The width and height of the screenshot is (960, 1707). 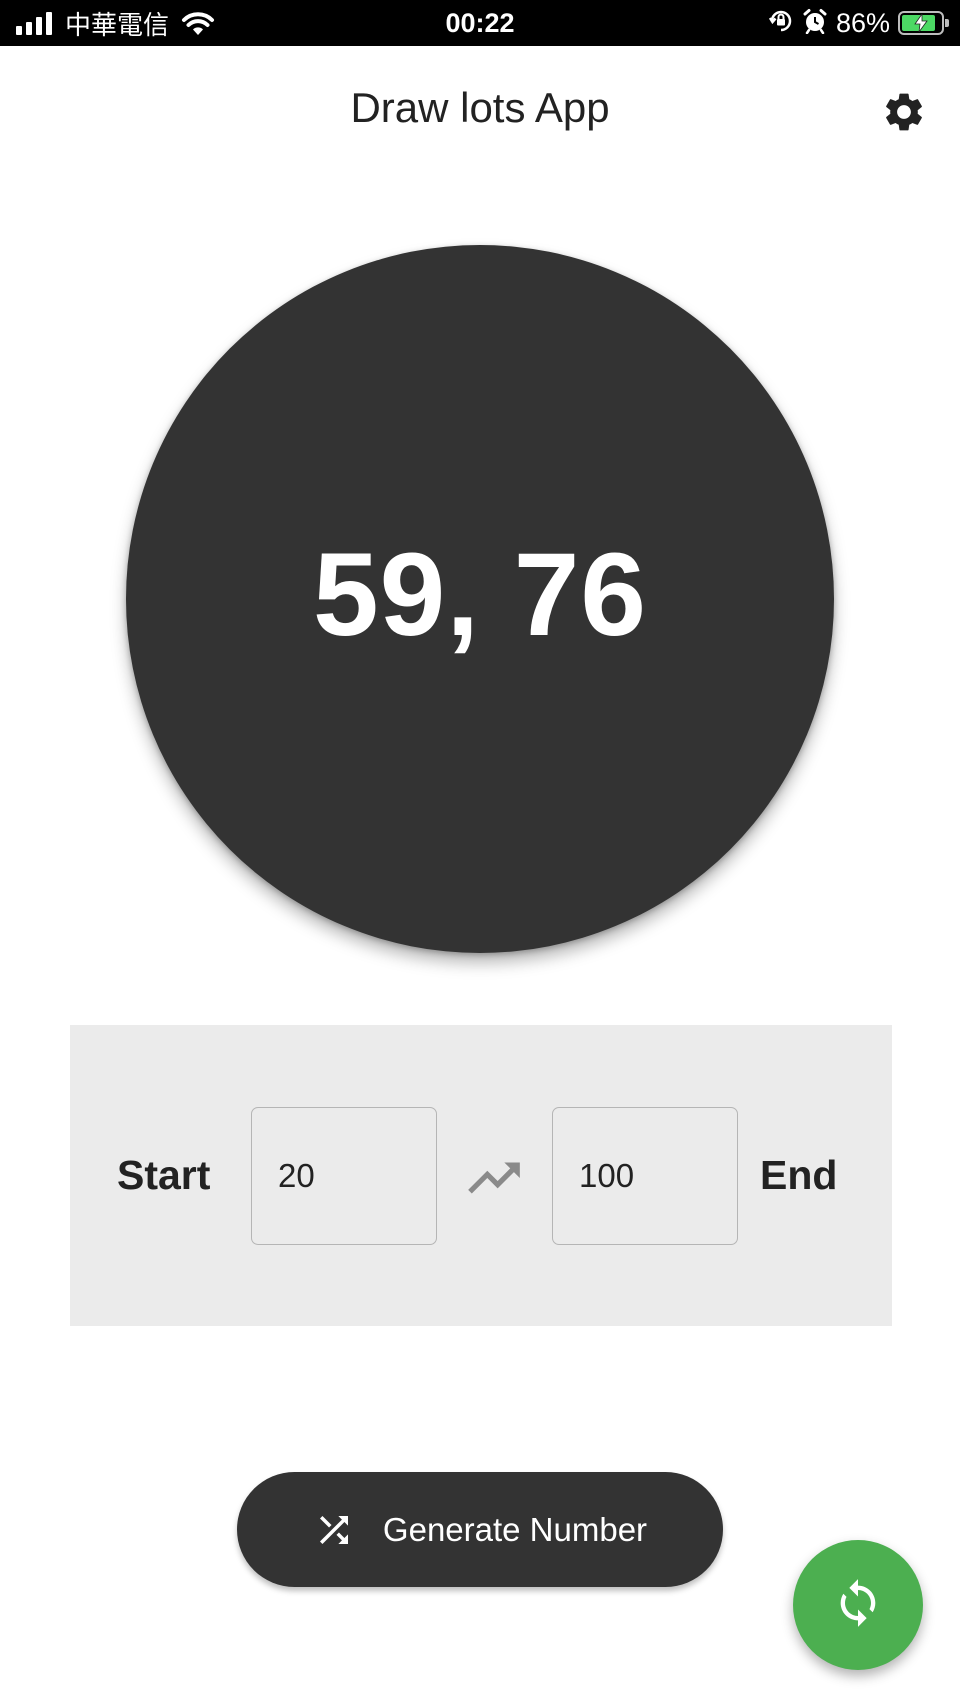 I want to click on start-input: 20, so click(x=344, y=1176).